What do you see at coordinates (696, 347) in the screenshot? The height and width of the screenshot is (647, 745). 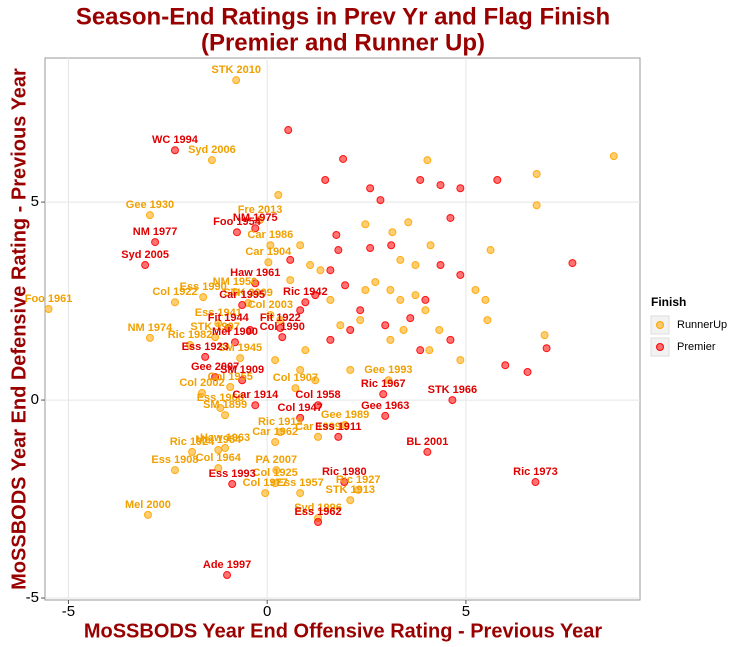 I see `legend-label: Premier` at bounding box center [696, 347].